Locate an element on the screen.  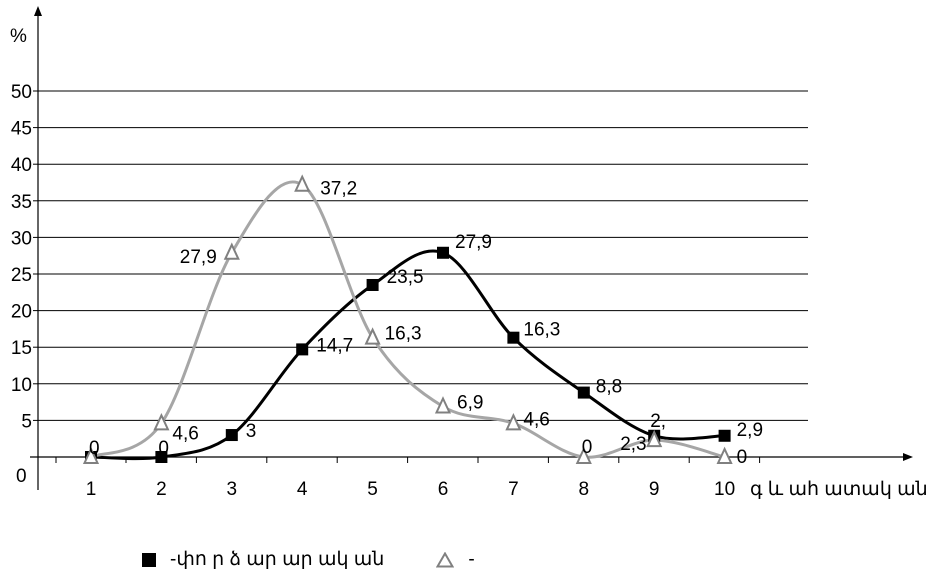
y-tick-label: 50 is located at coordinates (21, 92).